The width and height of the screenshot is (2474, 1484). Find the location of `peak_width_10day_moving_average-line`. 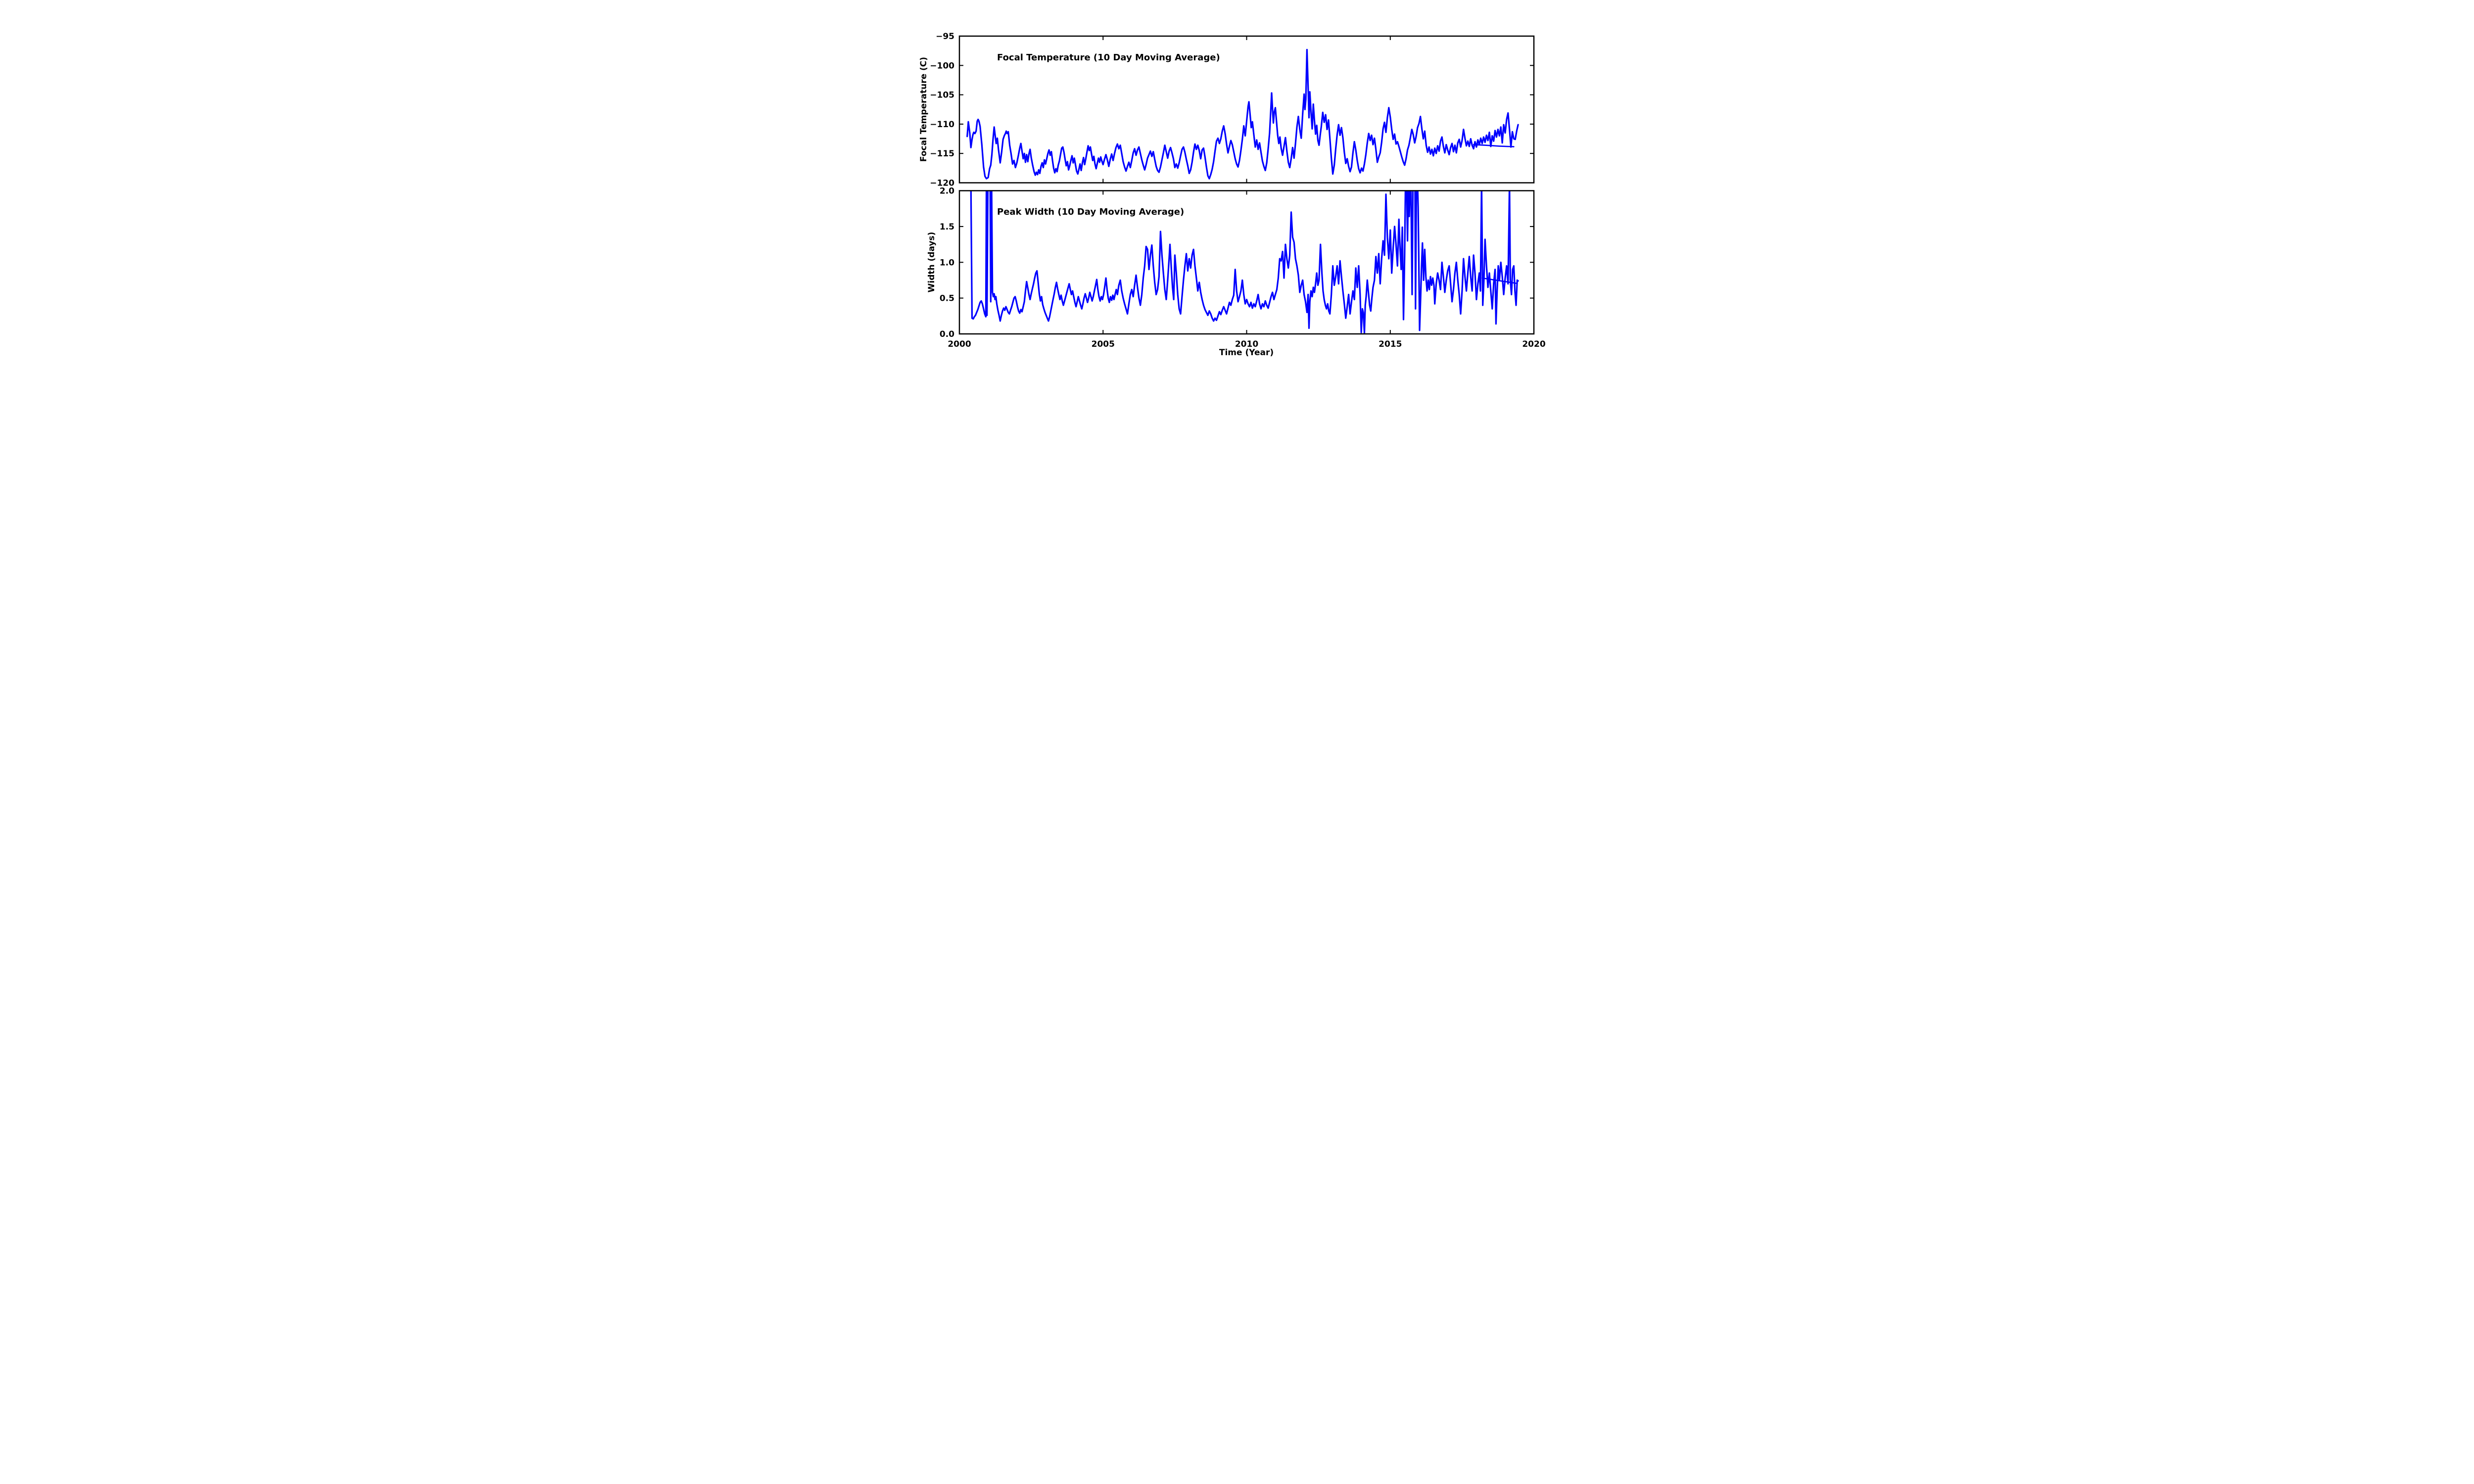

peak_width_10day_moving_average-line is located at coordinates (1245, 262).